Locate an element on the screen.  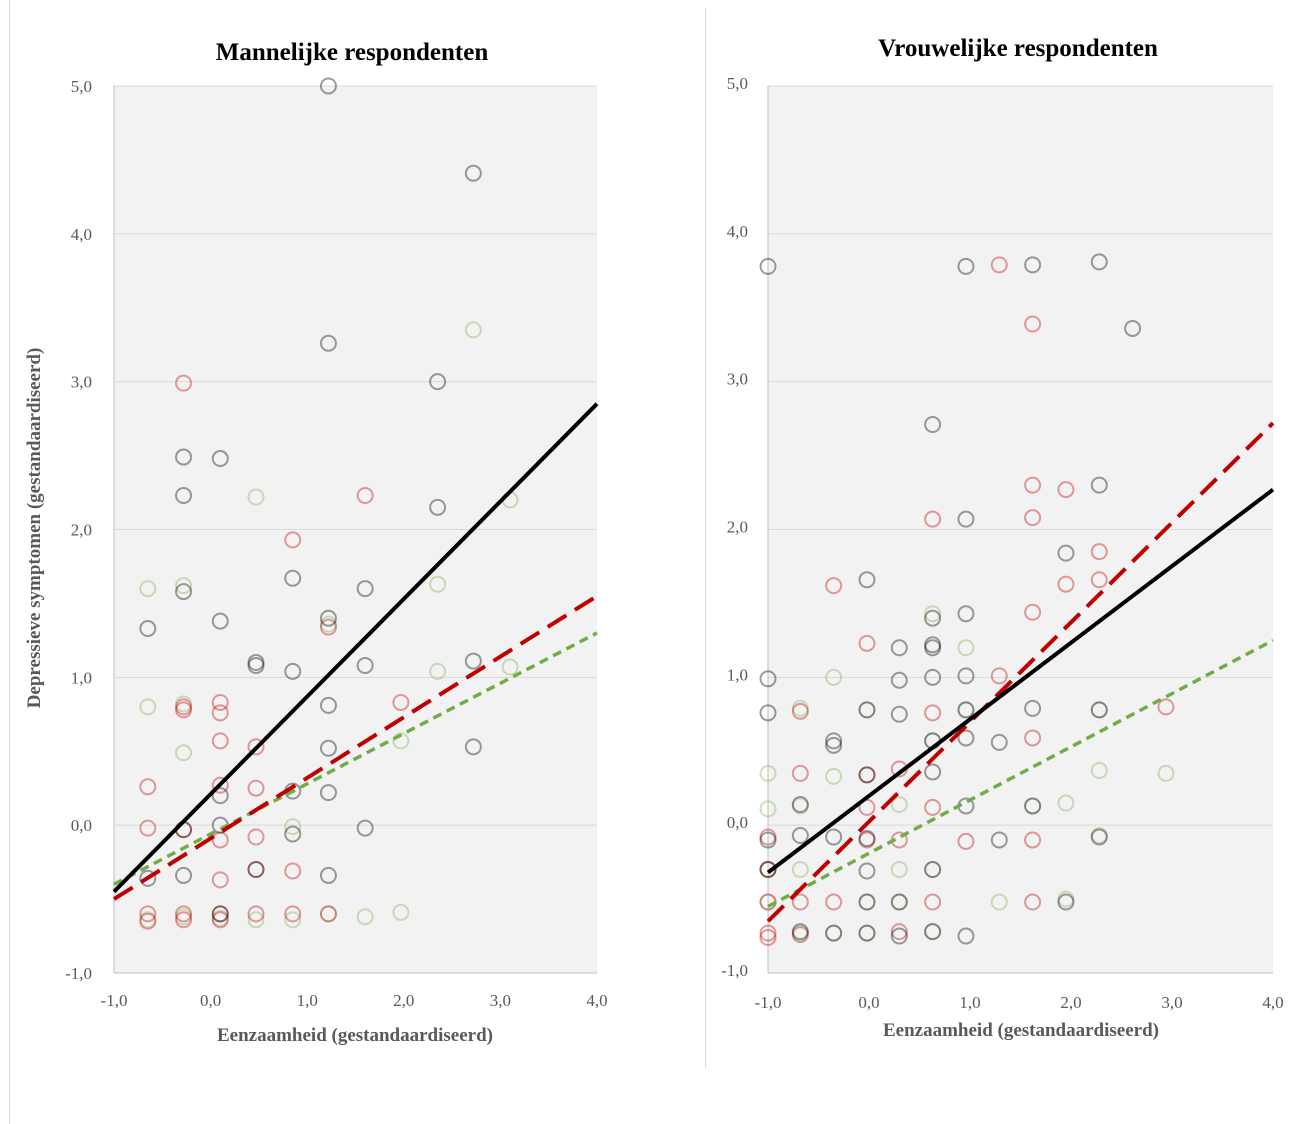
chart-2-x-tick-label: 3,0 is located at coordinates (1171, 1002).